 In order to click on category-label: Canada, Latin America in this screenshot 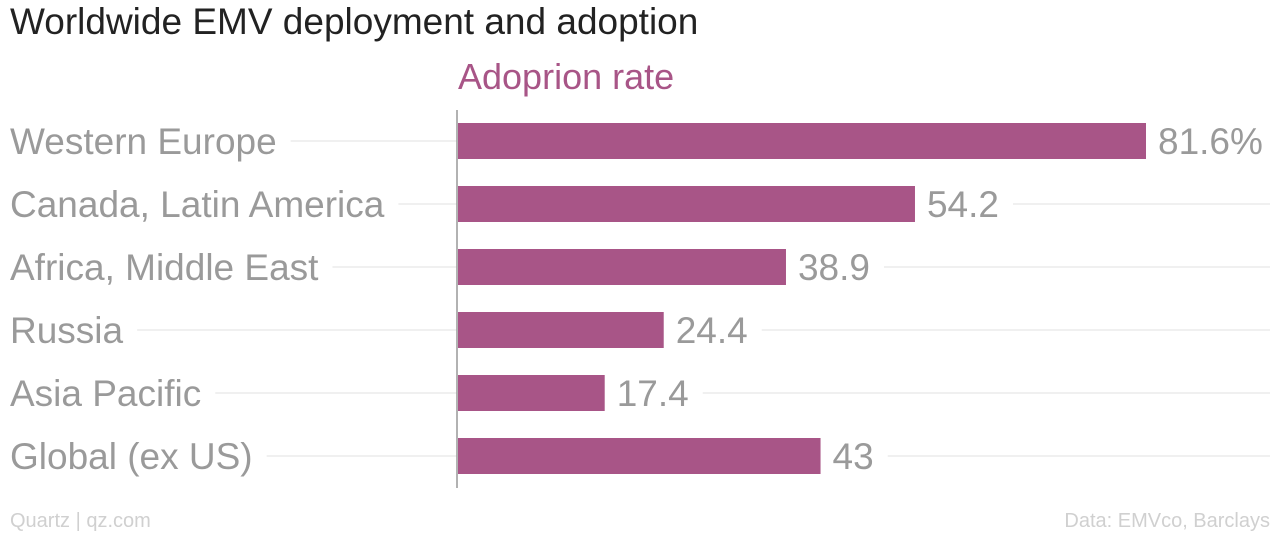, I will do `click(197, 204)`.